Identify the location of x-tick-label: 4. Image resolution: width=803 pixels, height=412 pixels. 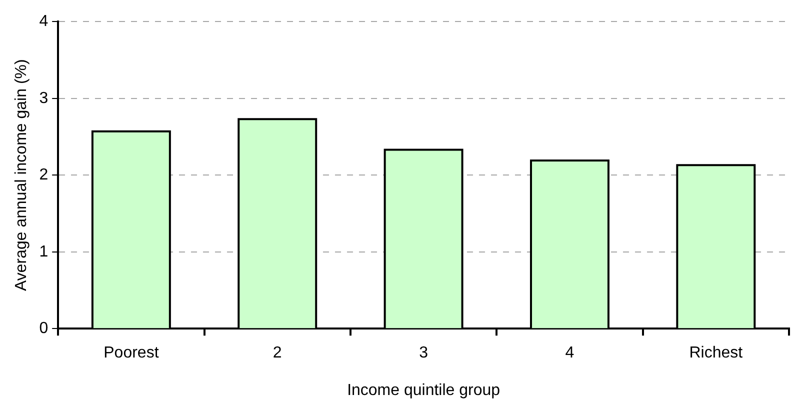
(569, 353).